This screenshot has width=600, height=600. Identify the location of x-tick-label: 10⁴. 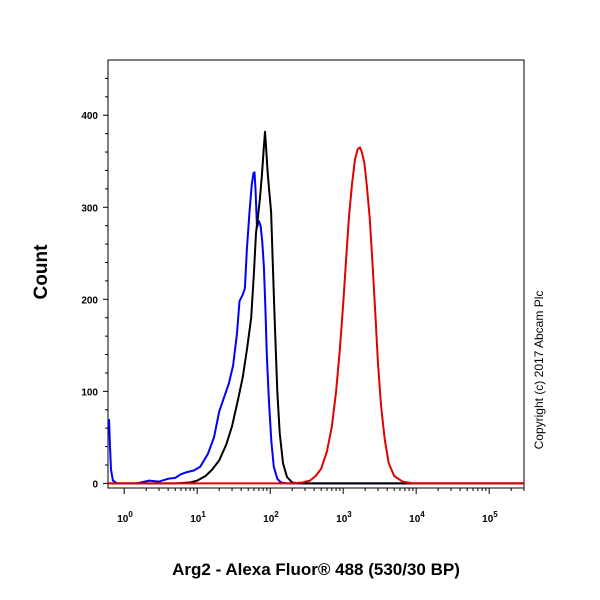
(417, 517).